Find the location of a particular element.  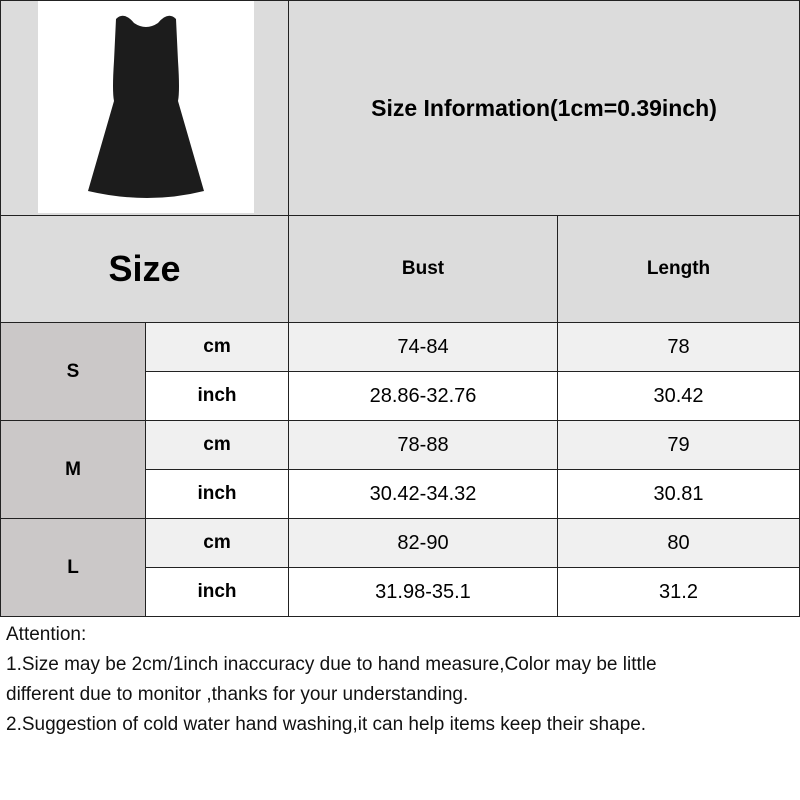

size-label: M is located at coordinates (73, 469).